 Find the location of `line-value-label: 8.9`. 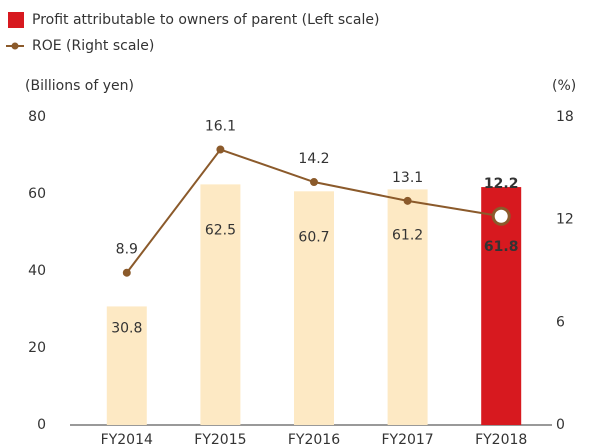

line-value-label: 8.9 is located at coordinates (127, 250).